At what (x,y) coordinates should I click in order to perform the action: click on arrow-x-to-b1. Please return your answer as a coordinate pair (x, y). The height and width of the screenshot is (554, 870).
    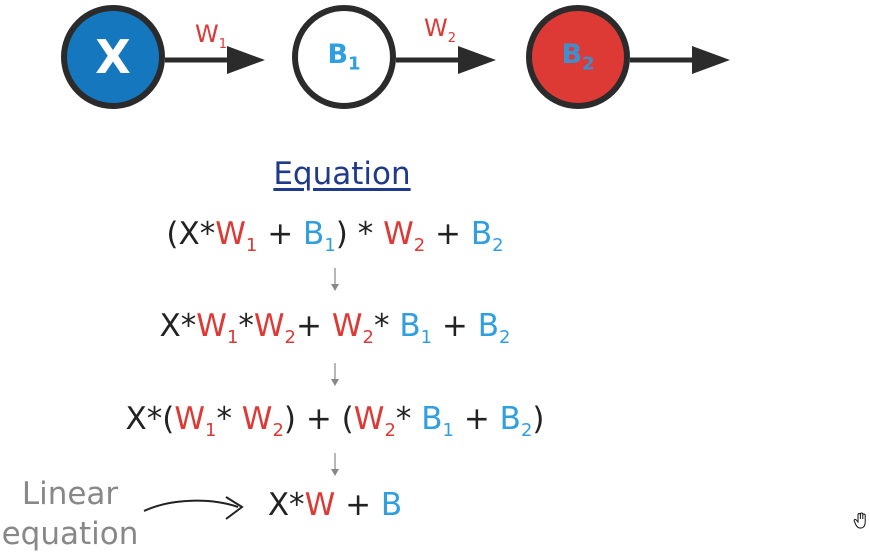
    Looking at the image, I should click on (215, 60).